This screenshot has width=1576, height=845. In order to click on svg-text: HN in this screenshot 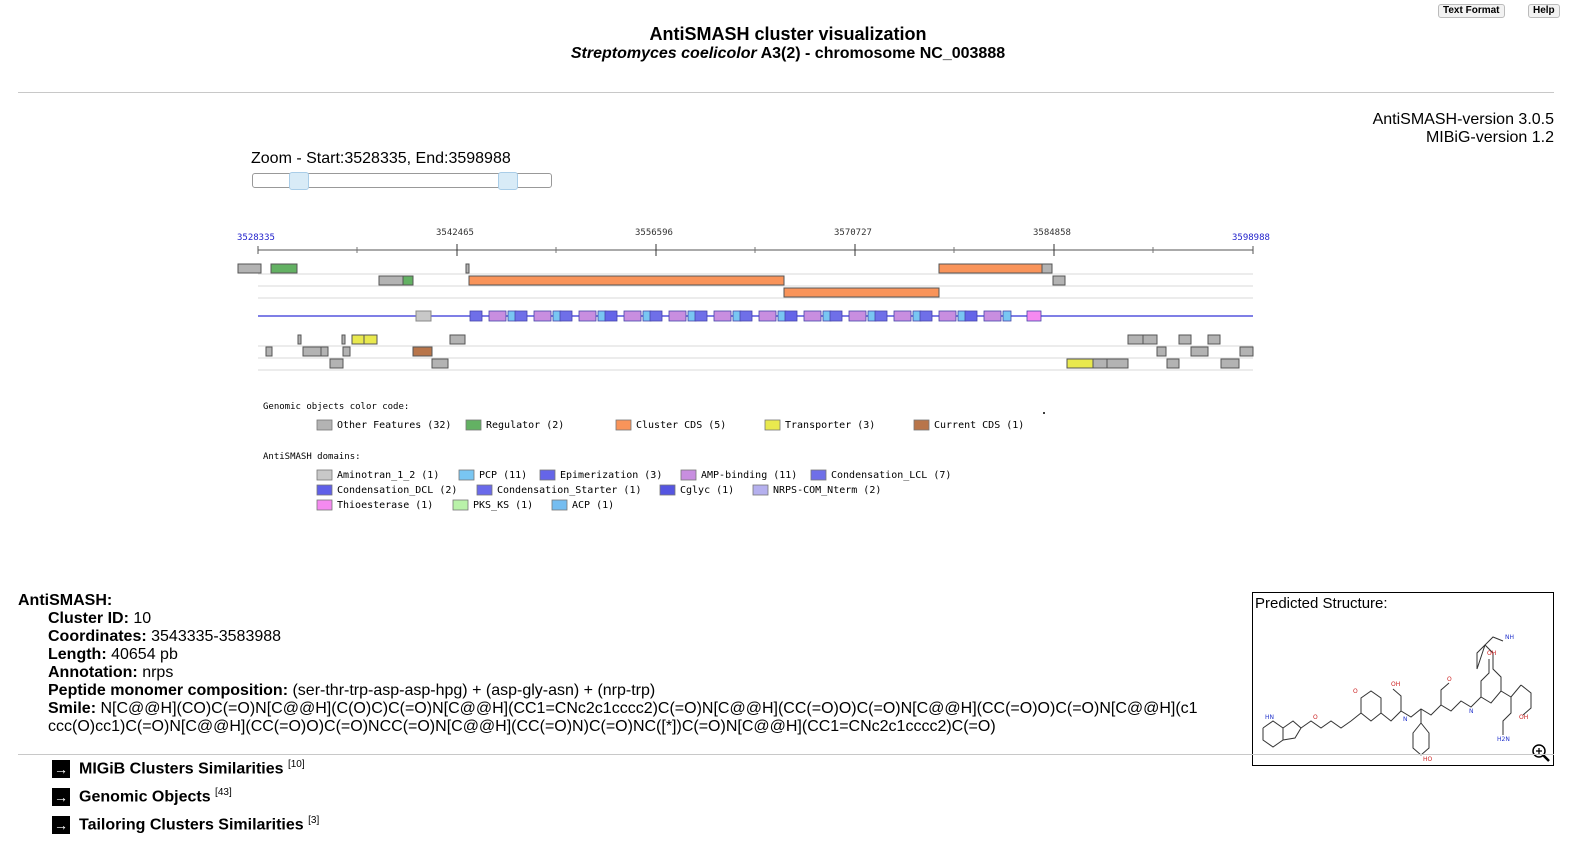, I will do `click(1269, 717)`.